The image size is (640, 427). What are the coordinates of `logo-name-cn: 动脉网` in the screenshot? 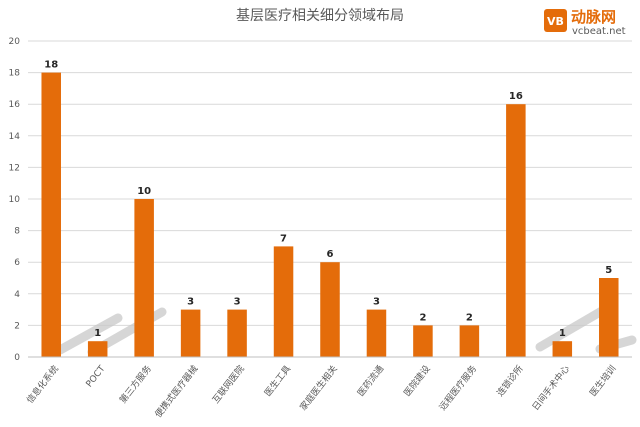 It's located at (593, 17).